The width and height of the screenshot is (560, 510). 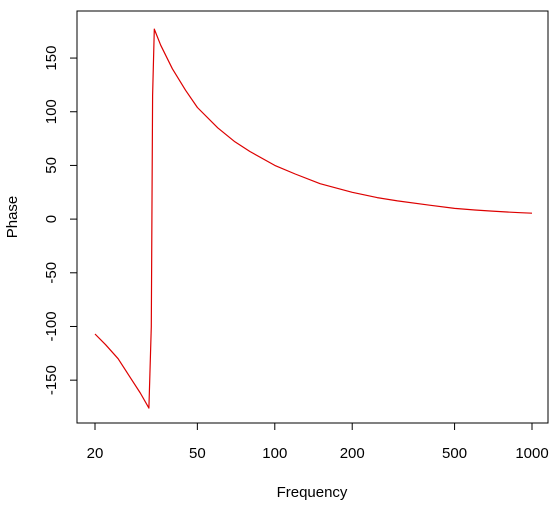 What do you see at coordinates (51, 58) in the screenshot?
I see `y-tick-label: 150` at bounding box center [51, 58].